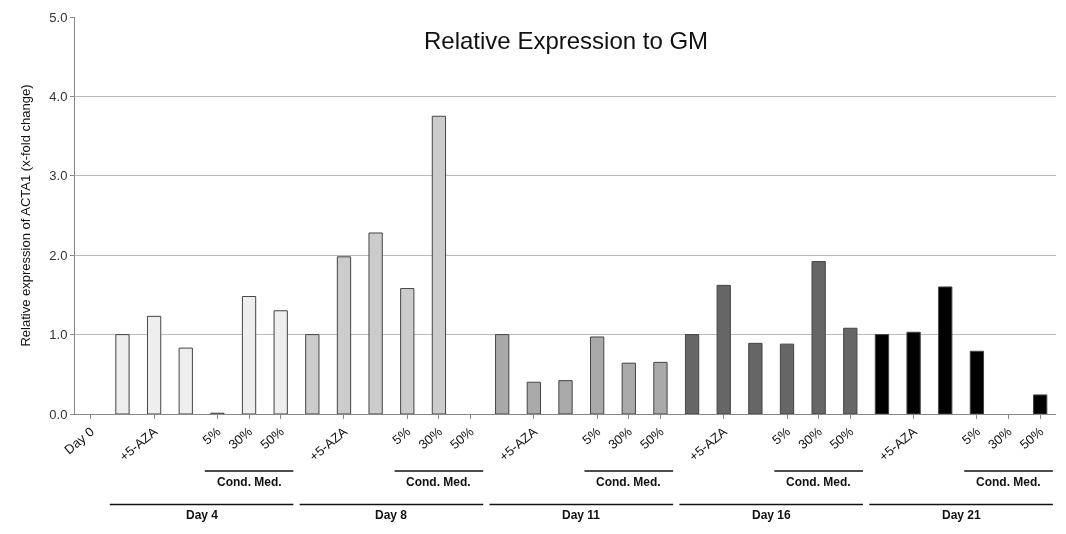  Describe the element at coordinates (202, 515) in the screenshot. I see `text: Day 4` at that location.